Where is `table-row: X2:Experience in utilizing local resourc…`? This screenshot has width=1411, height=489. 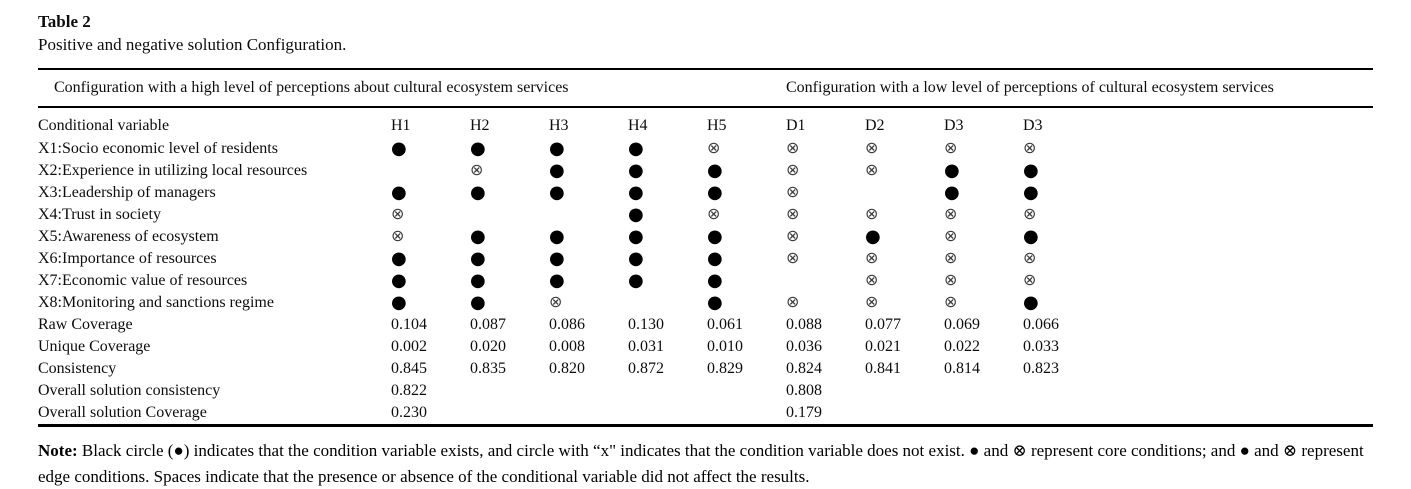
table-row: X2:Experience in utilizing local resourc… is located at coordinates (705, 171).